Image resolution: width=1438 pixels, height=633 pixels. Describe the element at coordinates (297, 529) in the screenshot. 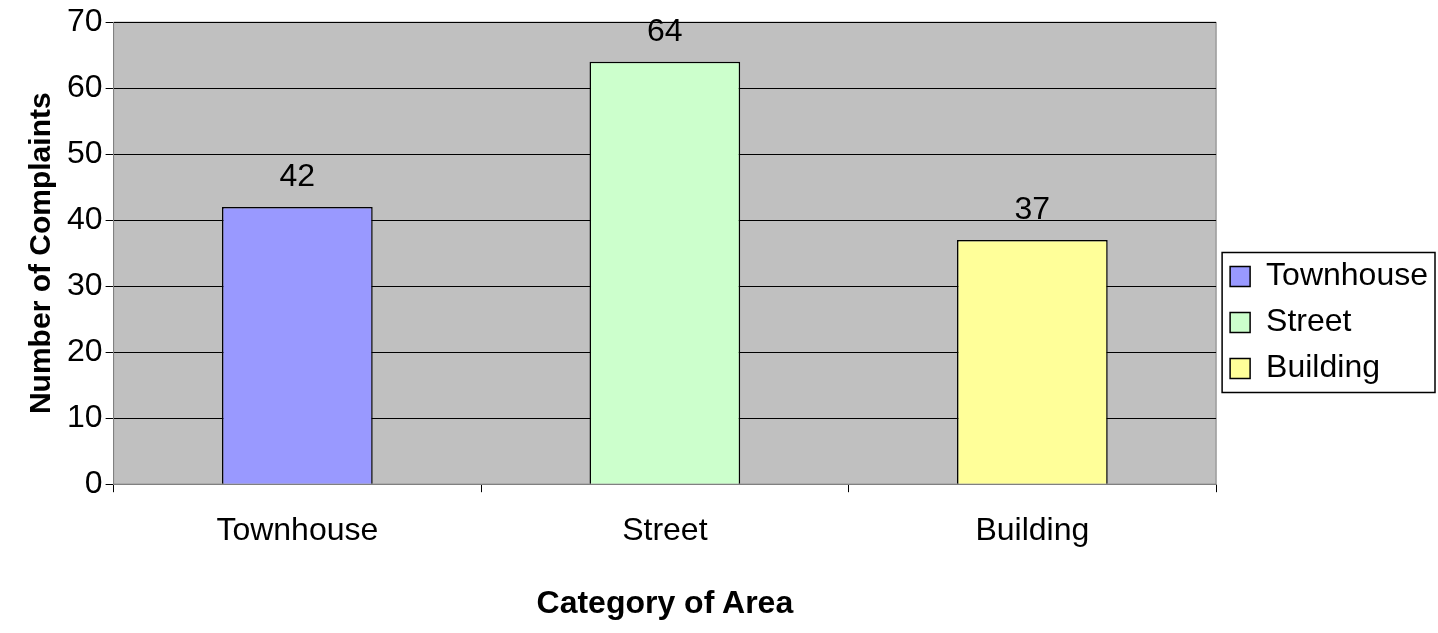

I see `x-tick-label: Townhouse` at that location.